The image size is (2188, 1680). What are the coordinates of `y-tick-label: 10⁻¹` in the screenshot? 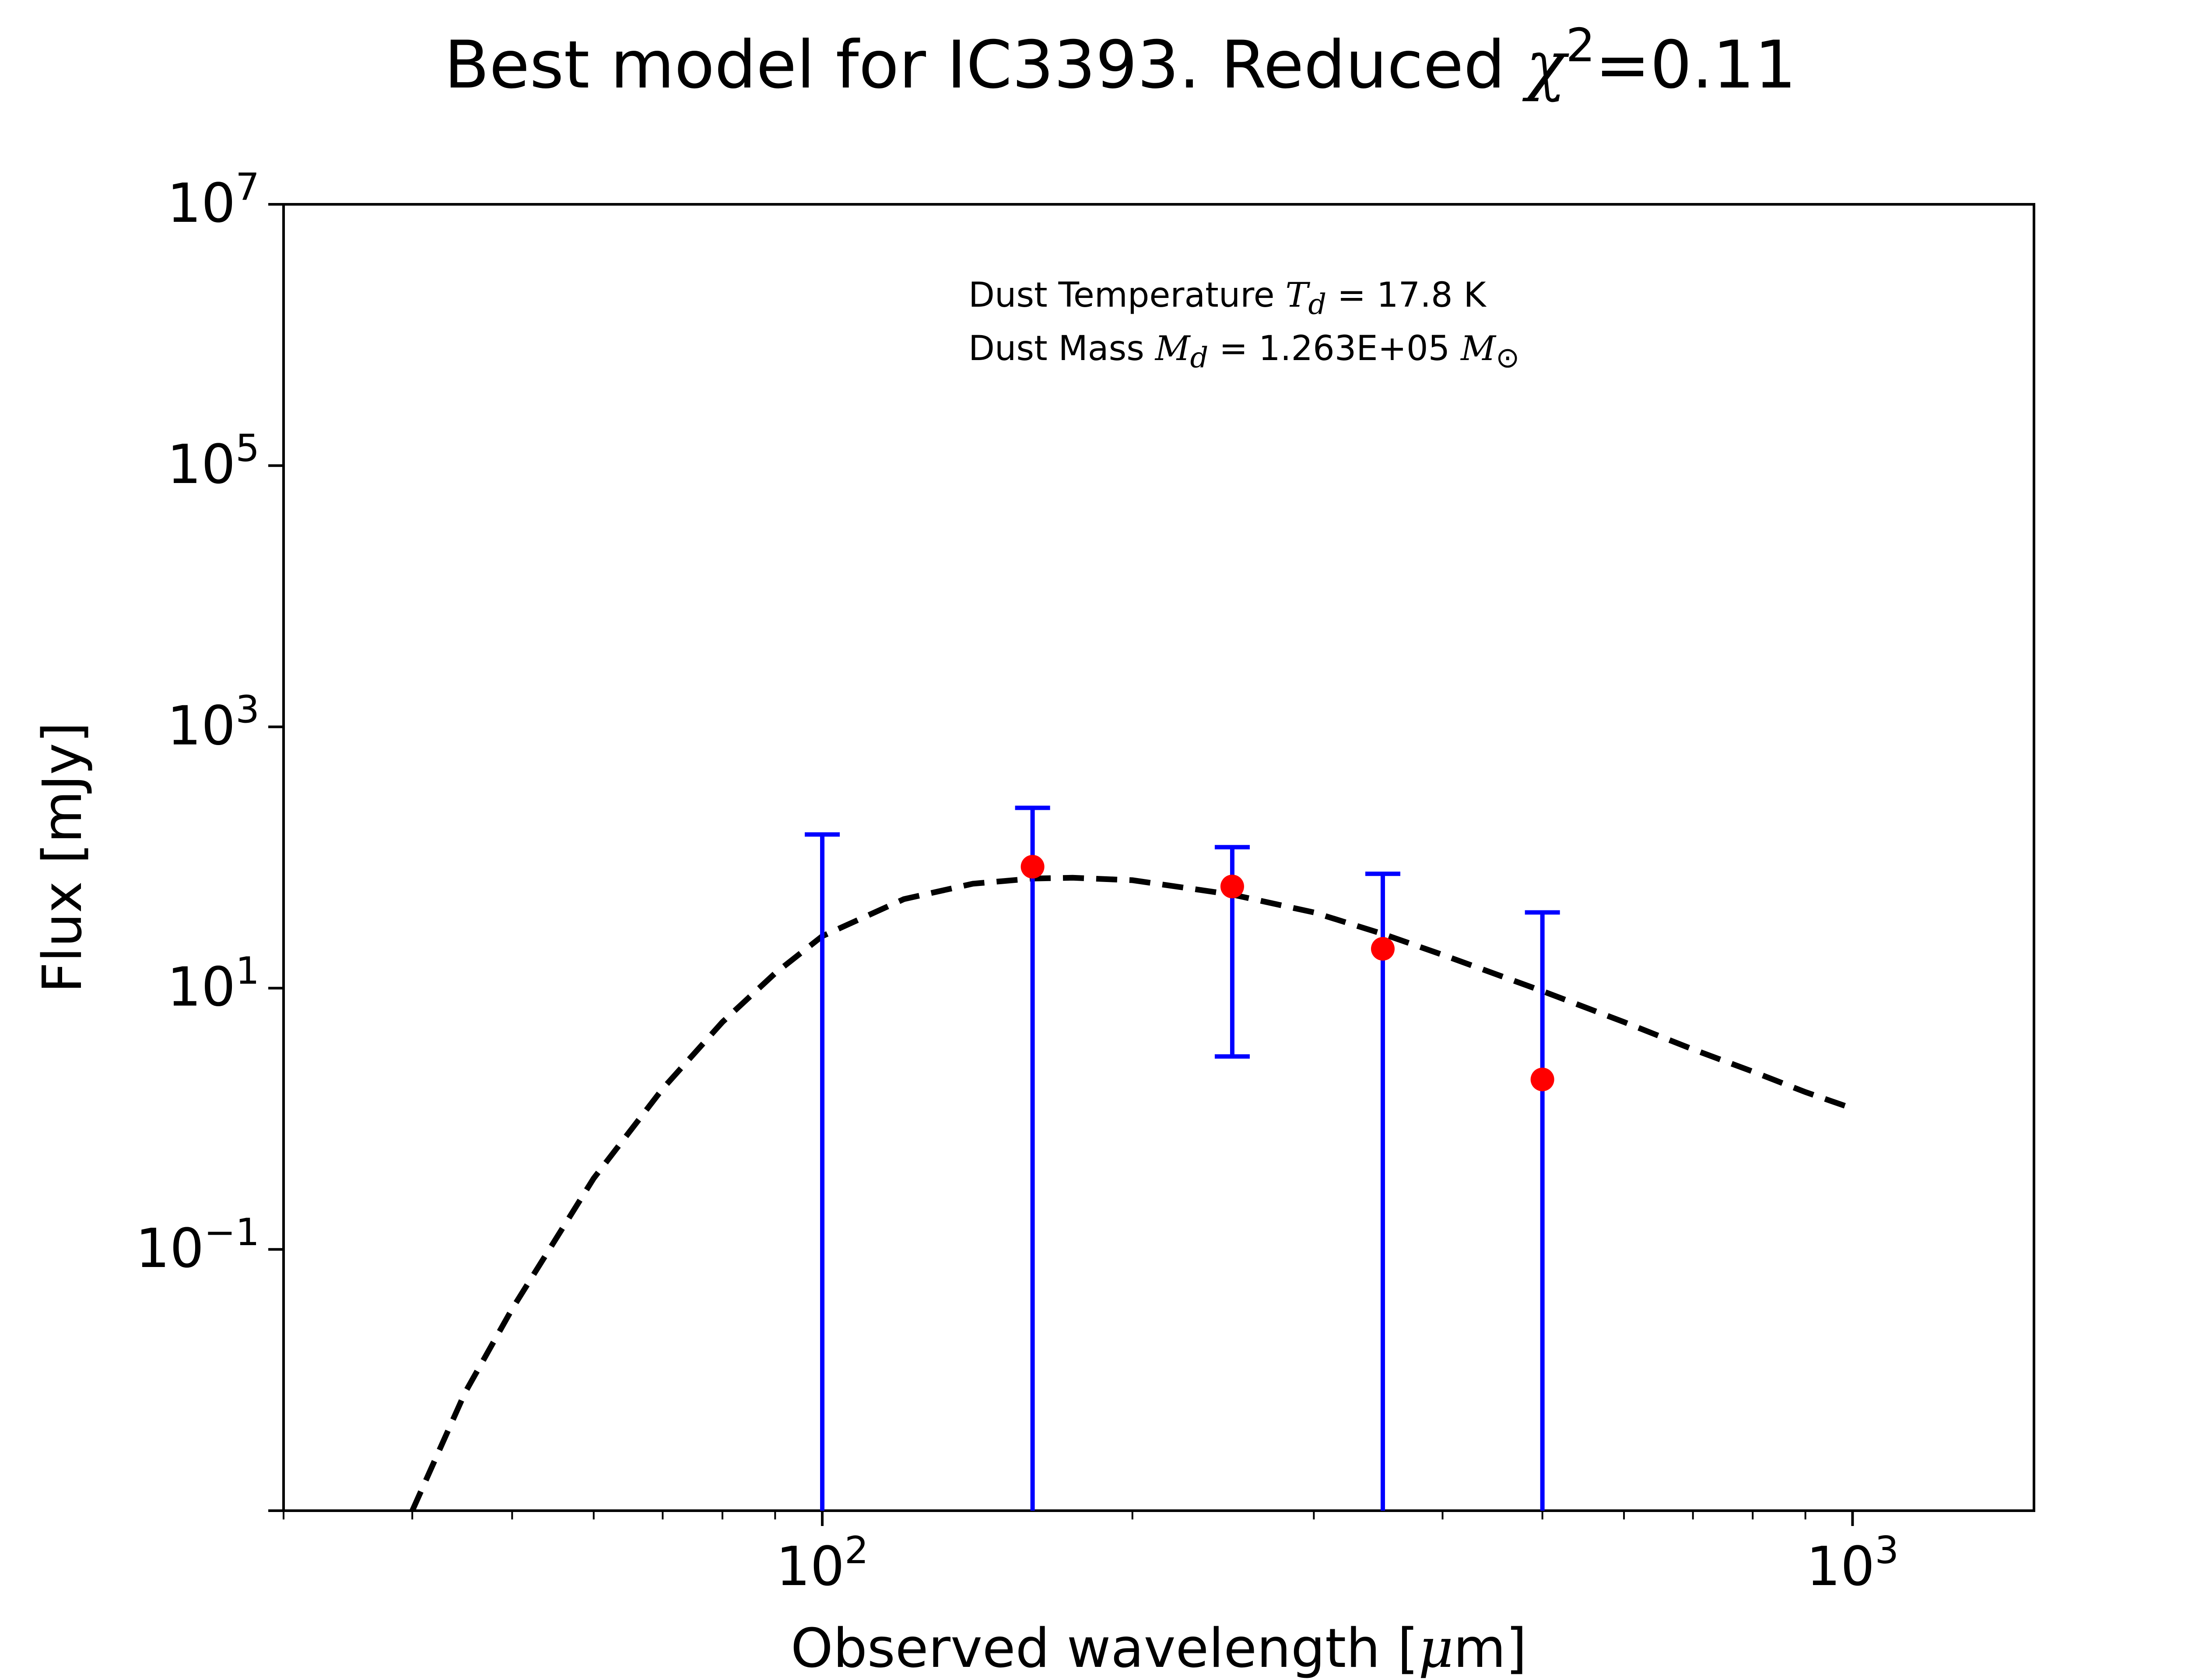 It's located at (197, 1245).